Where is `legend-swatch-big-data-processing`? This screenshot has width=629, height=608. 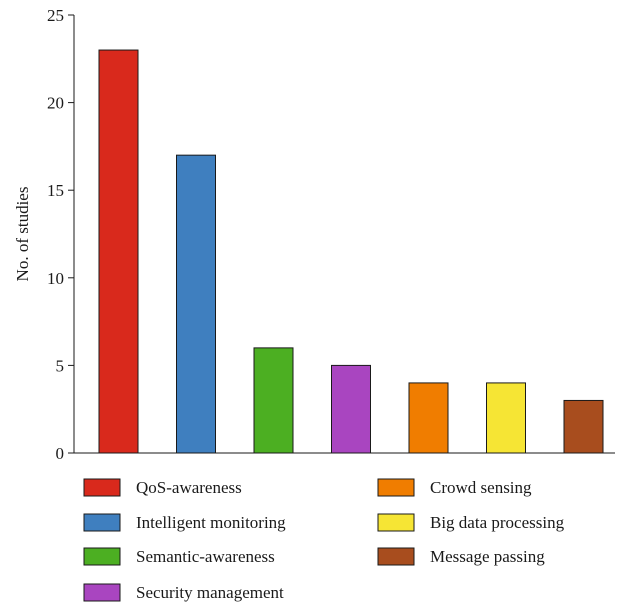 legend-swatch-big-data-processing is located at coordinates (396, 522).